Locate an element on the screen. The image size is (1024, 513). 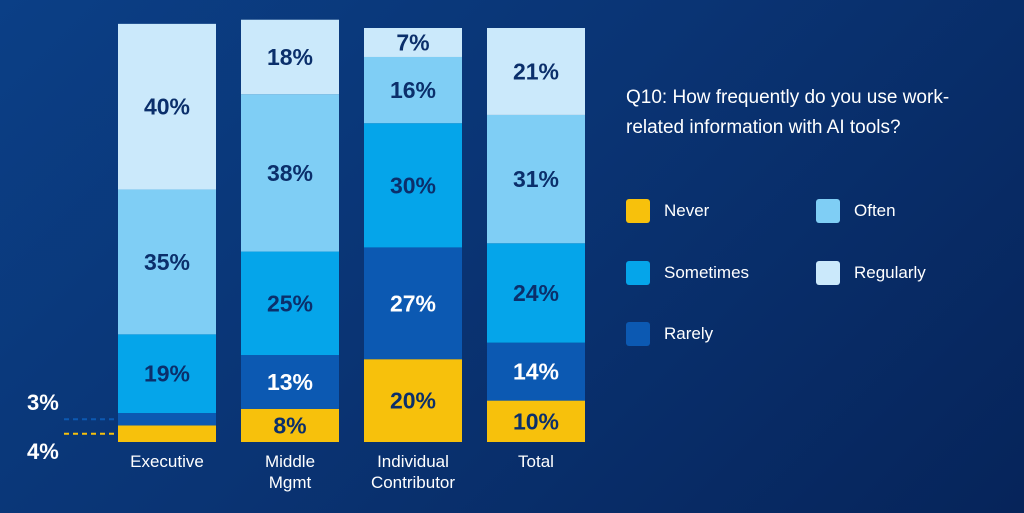
data-label: 18% is located at coordinates (290, 57).